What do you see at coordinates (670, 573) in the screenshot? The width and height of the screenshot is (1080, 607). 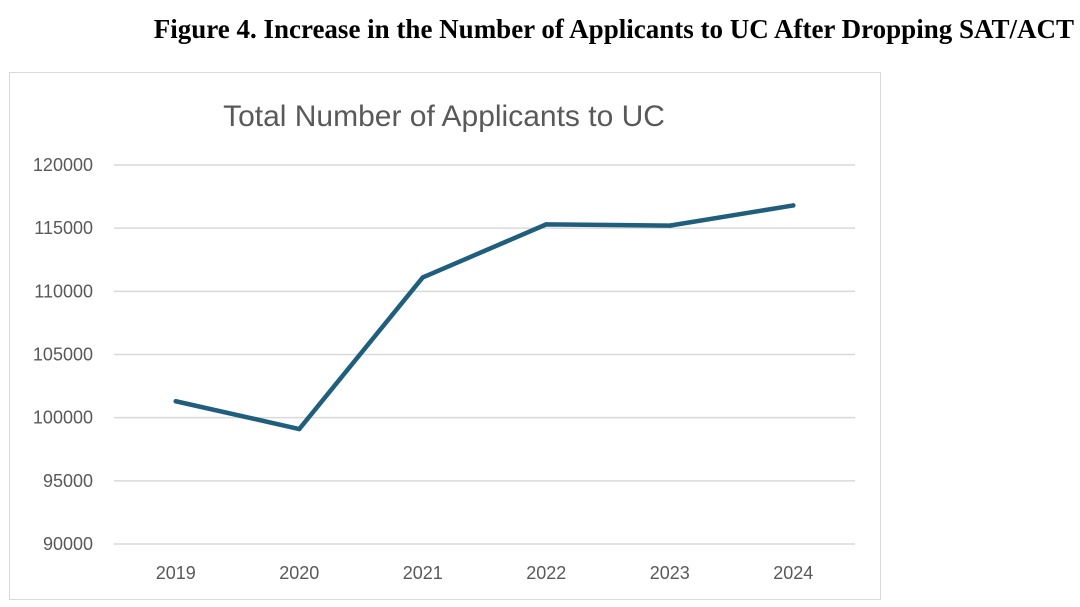 I see `x-tick-label: 2023` at bounding box center [670, 573].